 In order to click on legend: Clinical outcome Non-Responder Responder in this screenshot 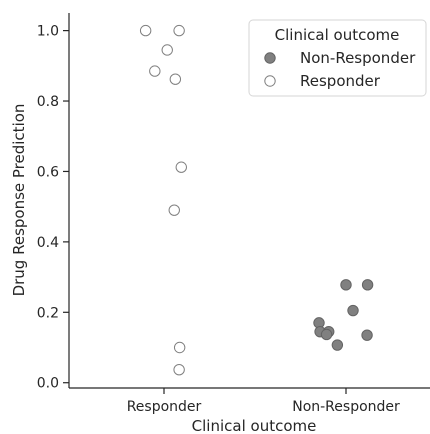, I will do `click(337, 58)`.